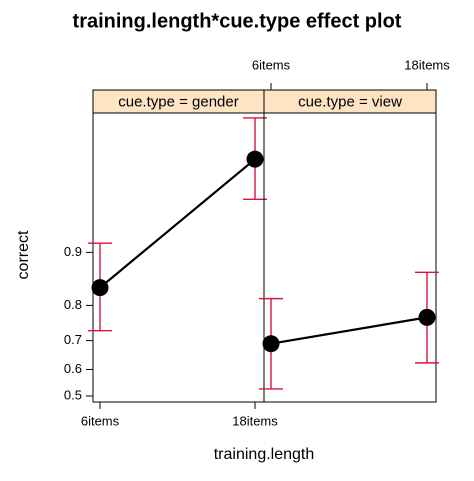 This screenshot has height=481, width=474. I want to click on strip, so click(350, 101).